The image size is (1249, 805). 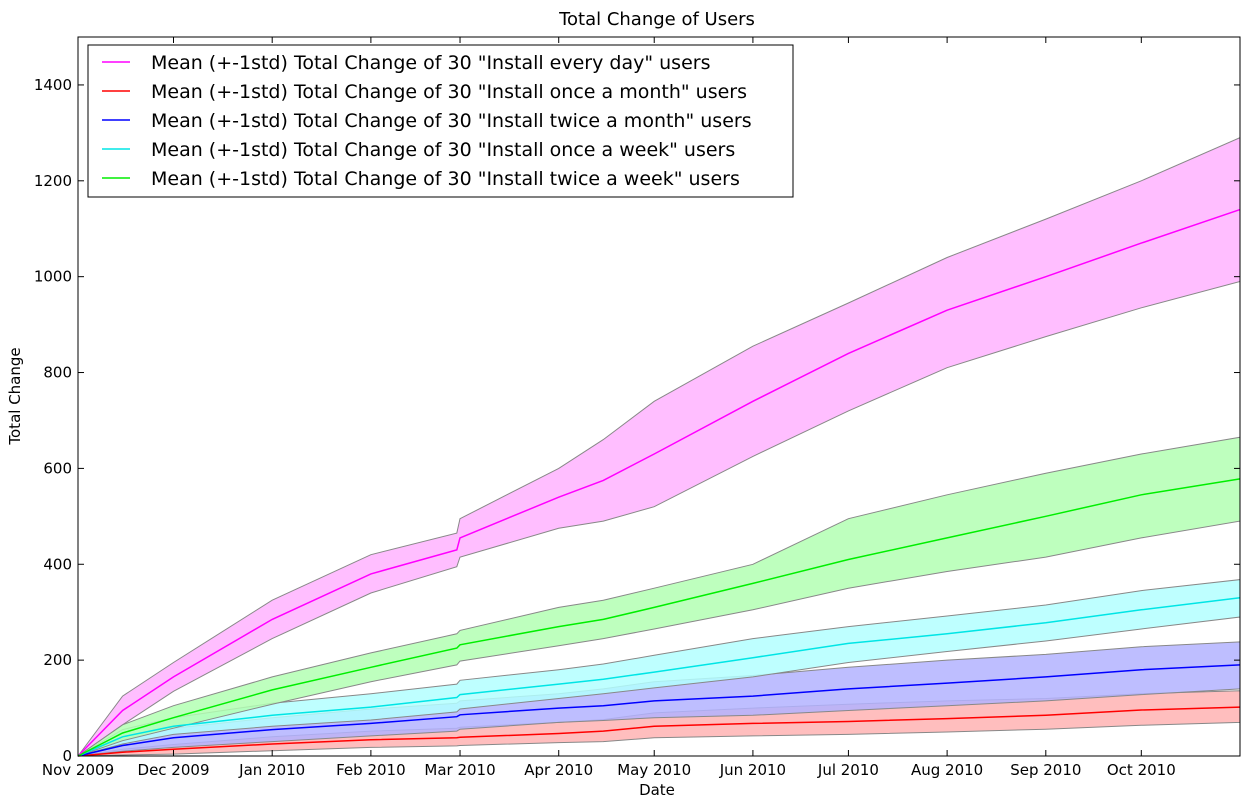 What do you see at coordinates (659, 731) in the screenshot?
I see `series-1-mean-line` at bounding box center [659, 731].